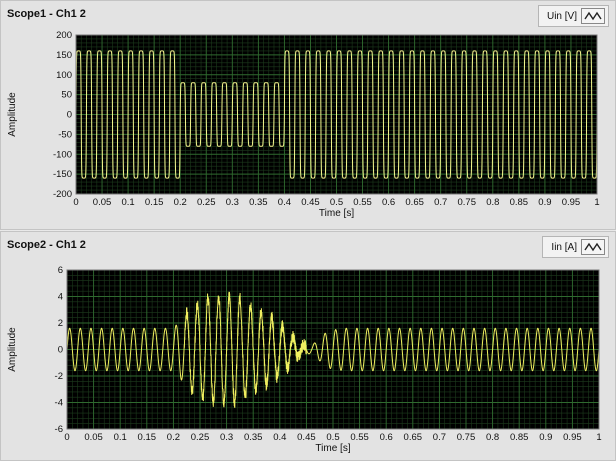 Image resolution: width=616 pixels, height=461 pixels. What do you see at coordinates (60, 297) in the screenshot?
I see `y-tick-label: 4` at bounding box center [60, 297].